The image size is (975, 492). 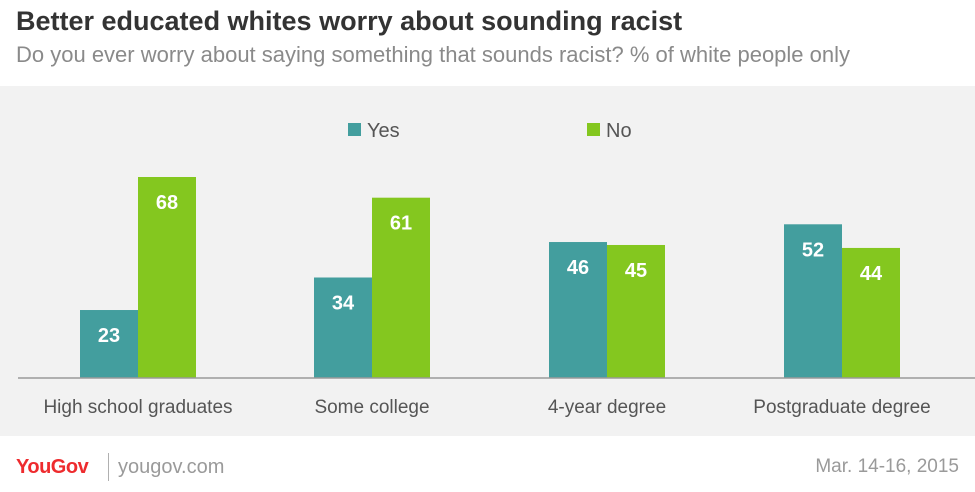 What do you see at coordinates (108, 467) in the screenshot?
I see `footer-separator` at bounding box center [108, 467].